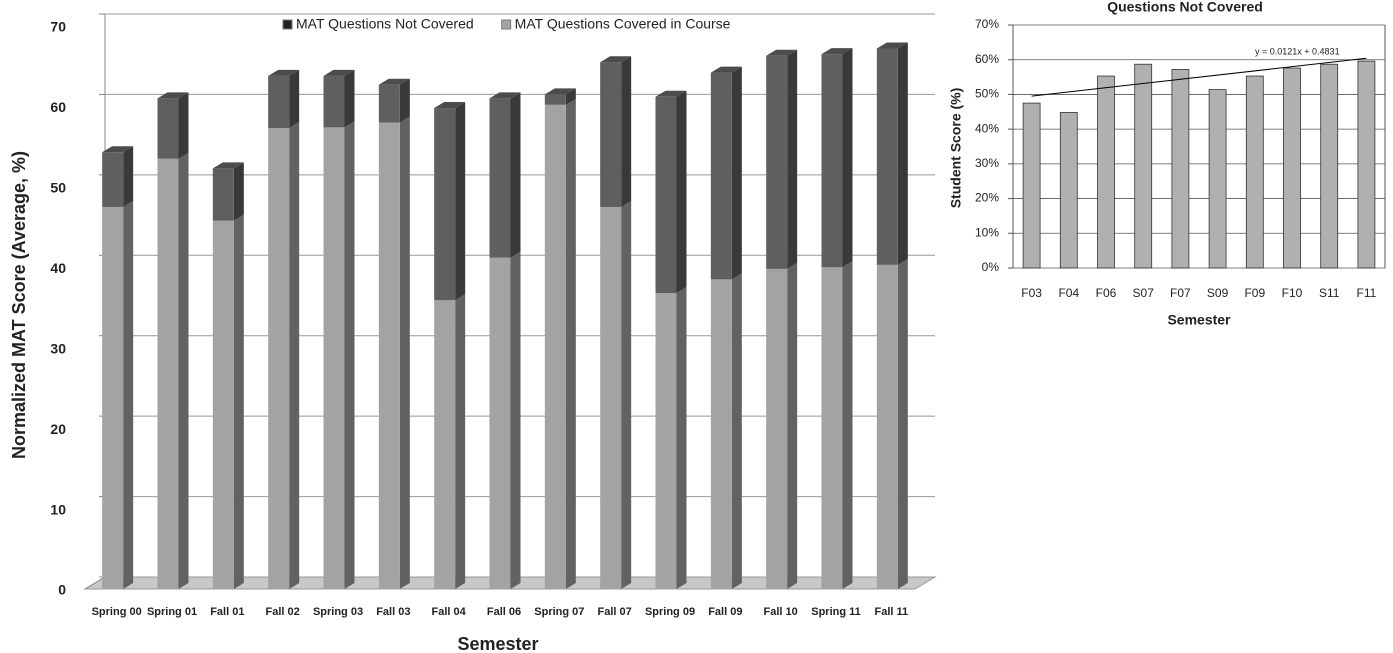 The height and width of the screenshot is (653, 1393). I want to click on x-tick-label: Spring 03, so click(338, 612).